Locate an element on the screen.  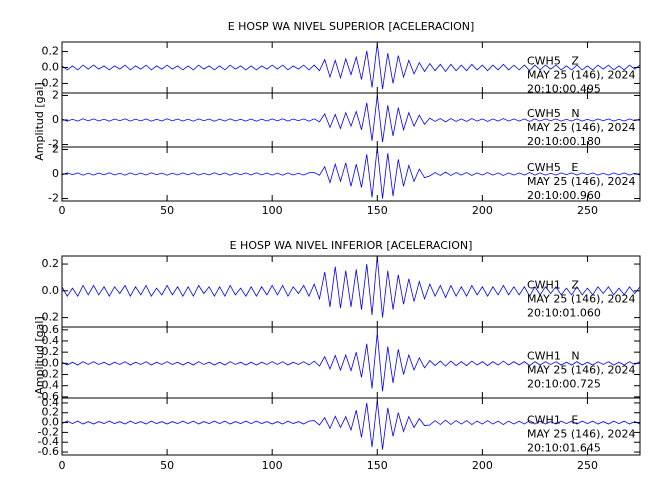
time-label: 20:10:01.645 is located at coordinates (564, 448).